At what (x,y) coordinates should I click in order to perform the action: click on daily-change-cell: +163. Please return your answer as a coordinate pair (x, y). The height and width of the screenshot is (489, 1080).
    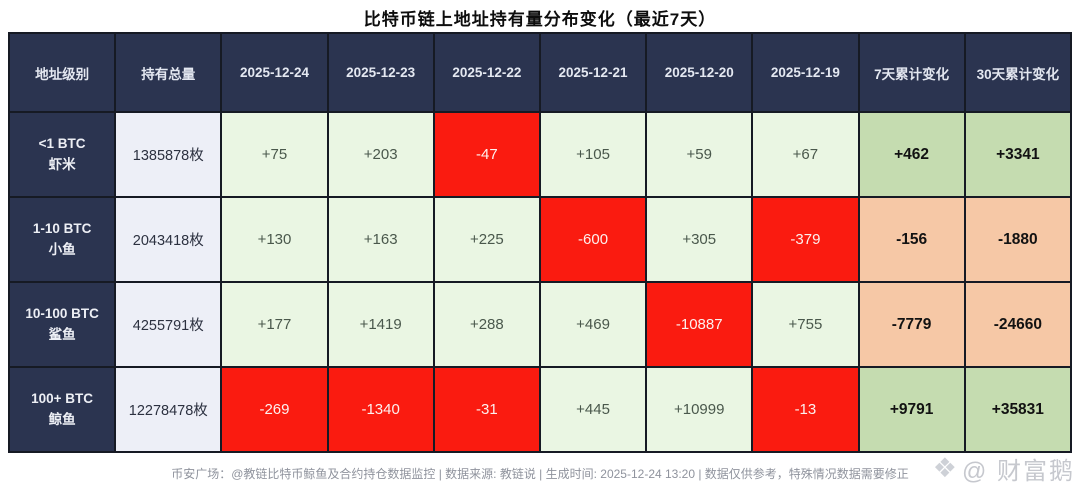
    Looking at the image, I should click on (380, 239).